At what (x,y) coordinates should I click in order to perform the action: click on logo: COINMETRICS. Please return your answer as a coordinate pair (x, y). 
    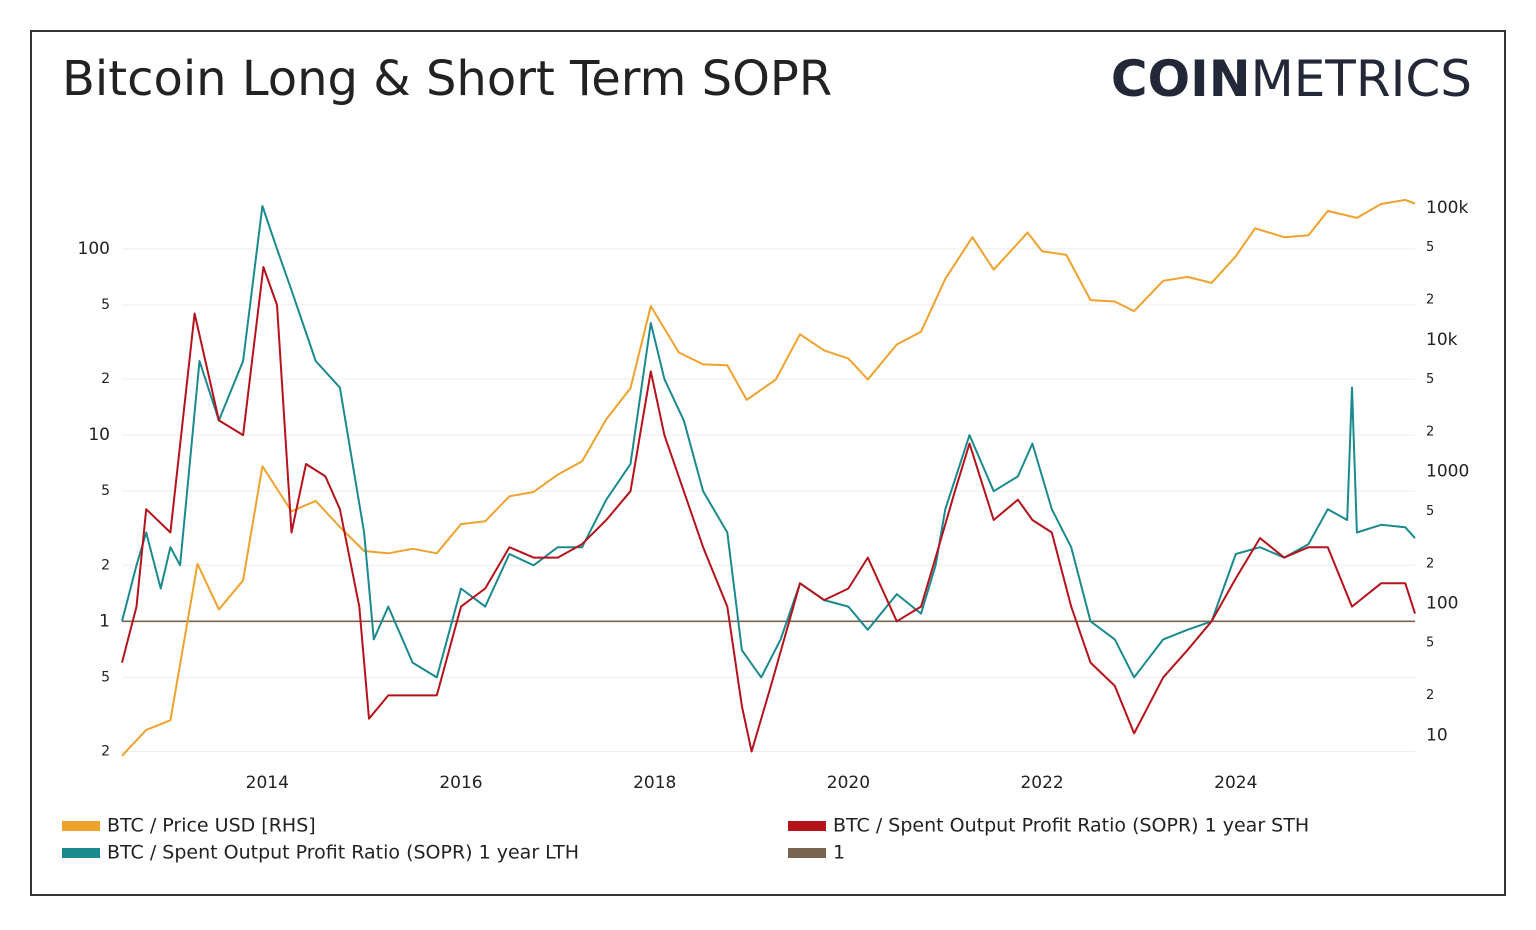
    Looking at the image, I should click on (1291, 79).